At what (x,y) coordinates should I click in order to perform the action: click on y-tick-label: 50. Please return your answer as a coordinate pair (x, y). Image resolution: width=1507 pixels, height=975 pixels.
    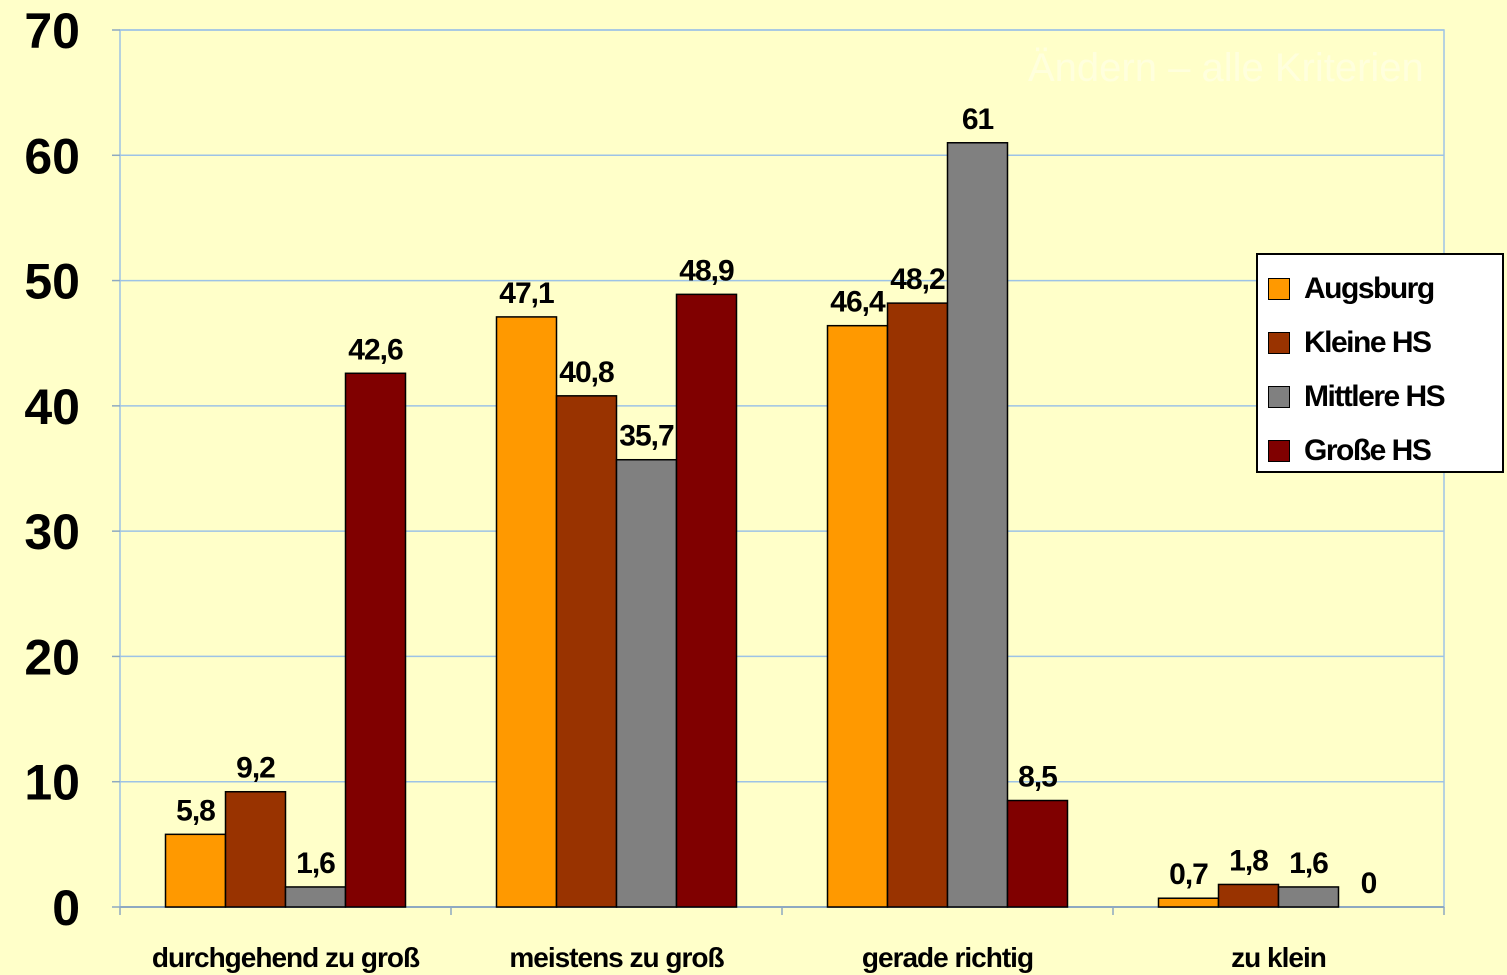
    Looking at the image, I should click on (52, 282).